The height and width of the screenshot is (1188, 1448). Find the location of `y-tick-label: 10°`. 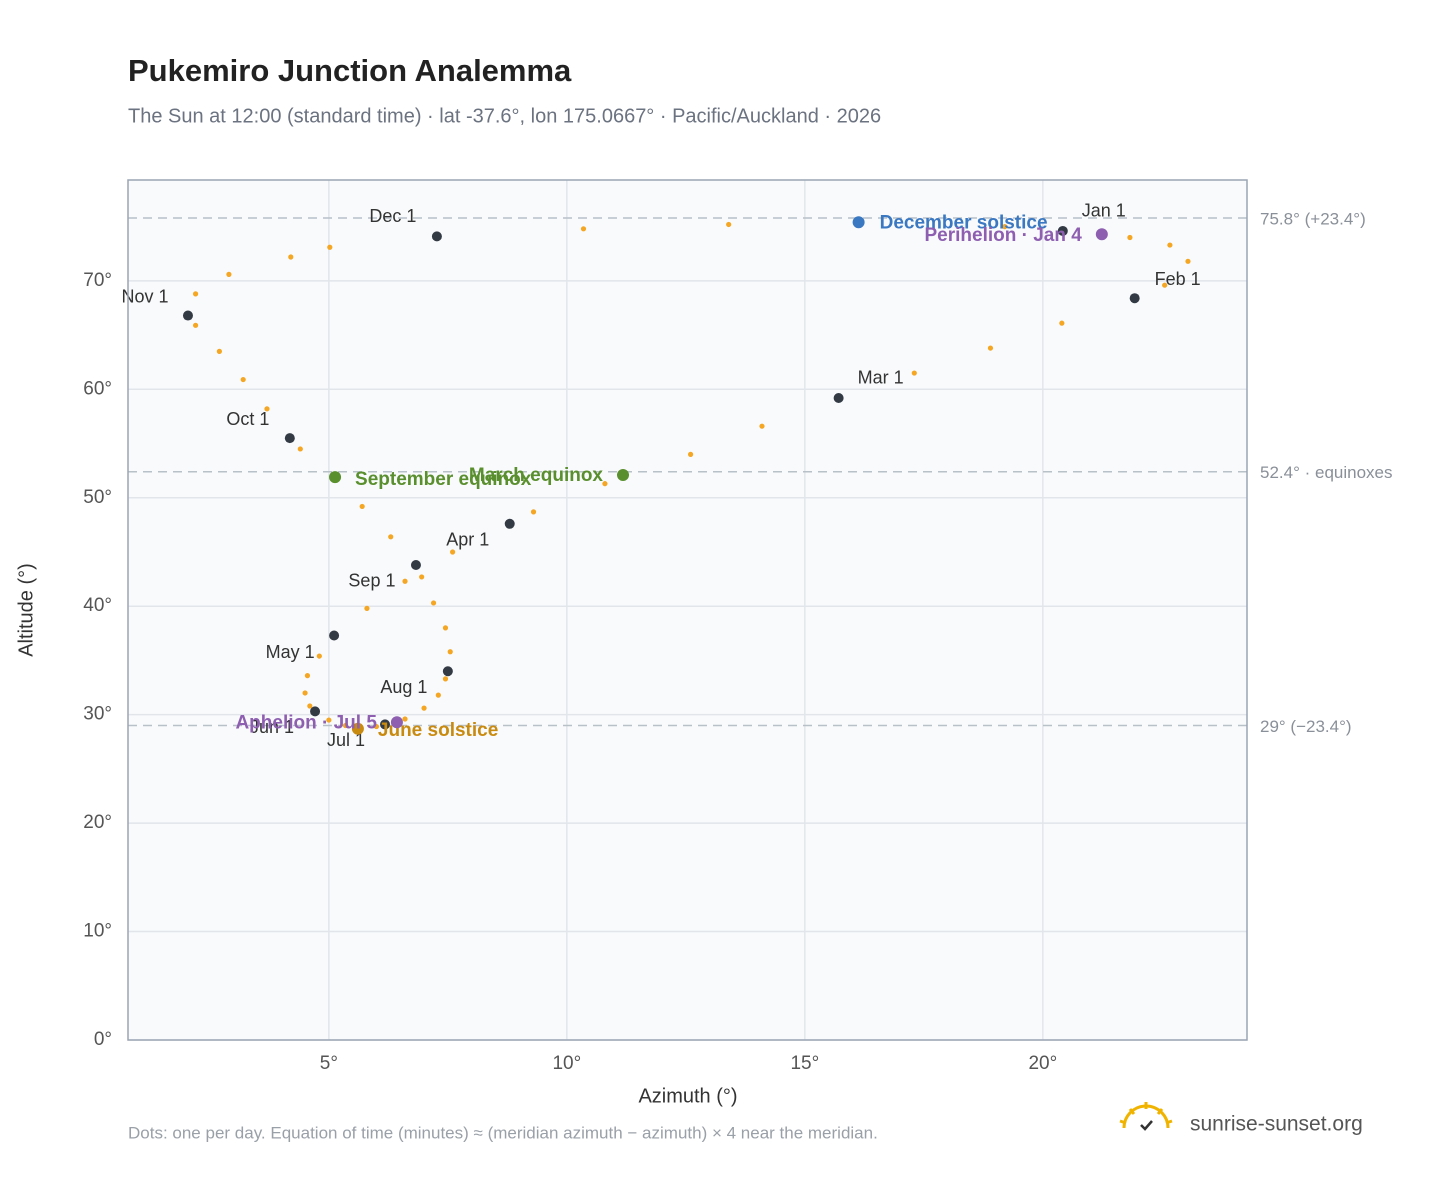

y-tick-label: 10° is located at coordinates (97, 931).